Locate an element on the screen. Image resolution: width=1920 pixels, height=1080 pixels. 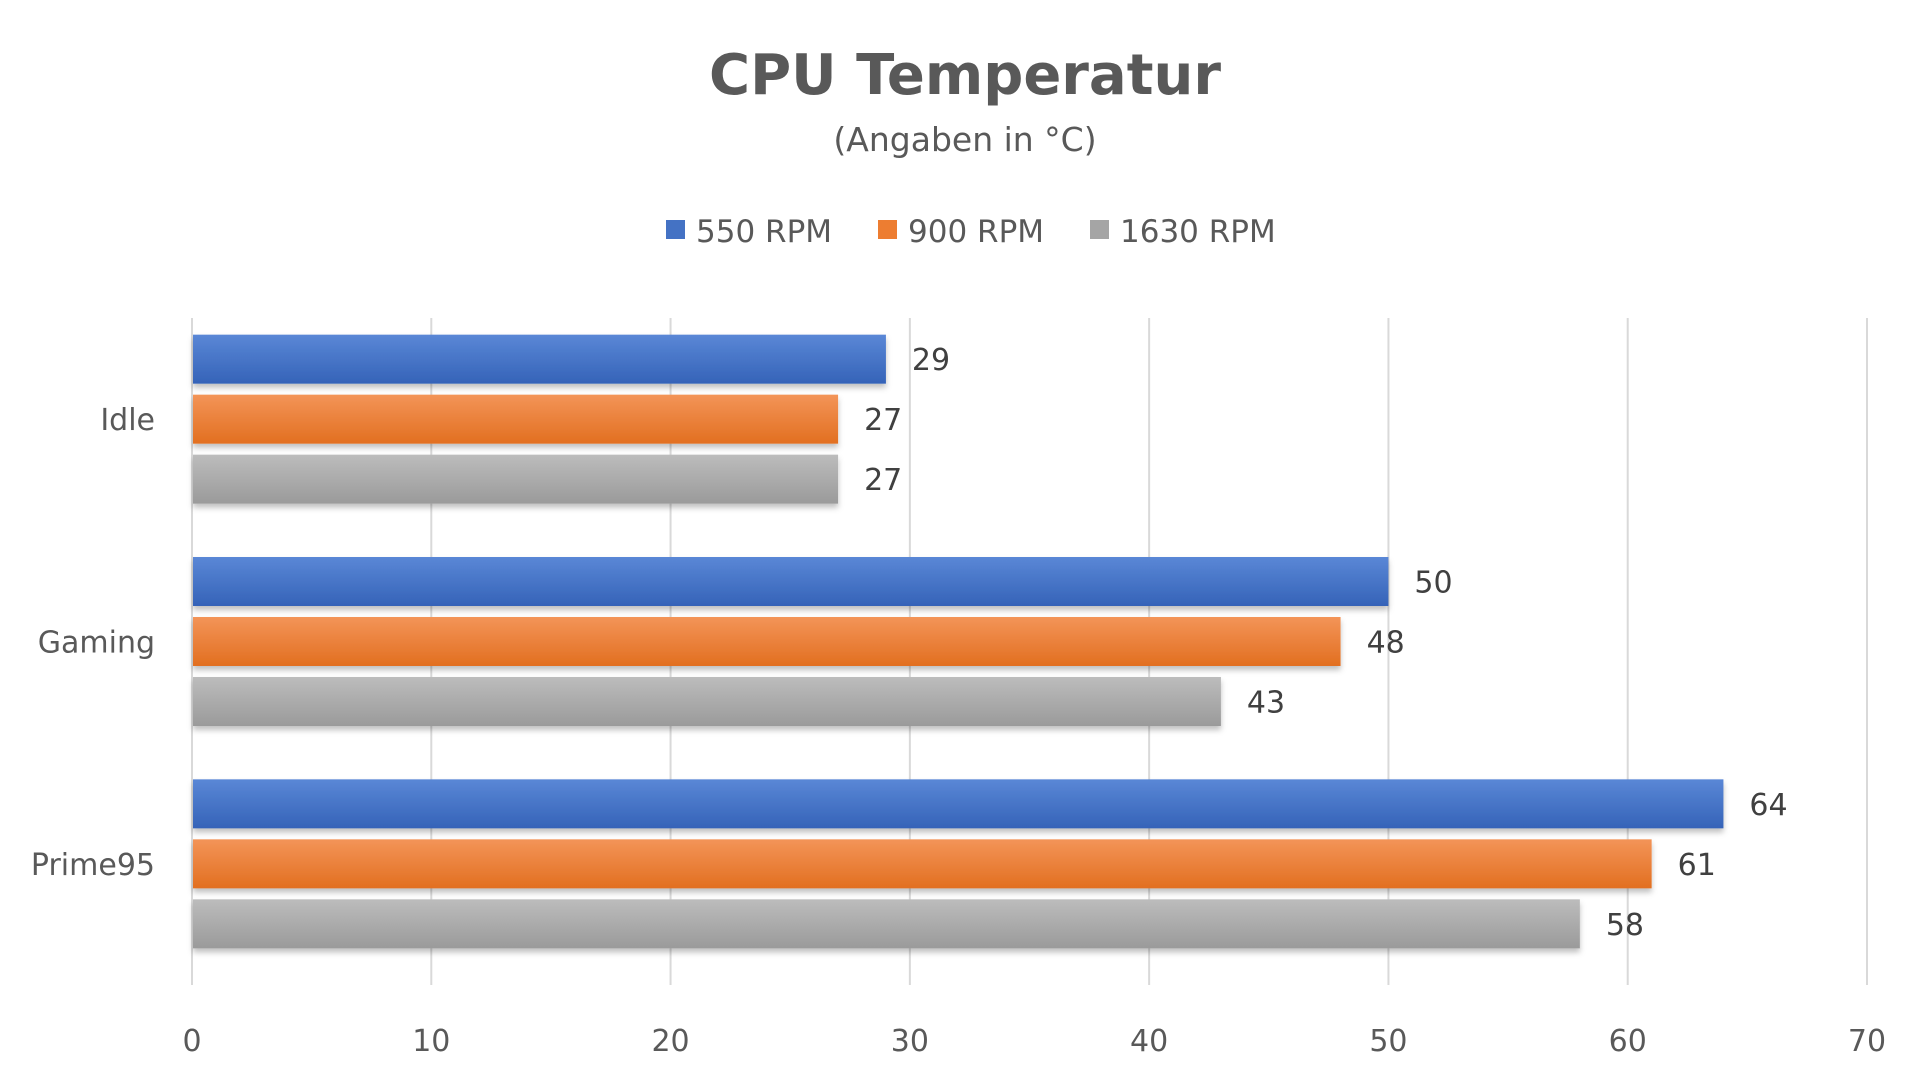
x-tick-label: 0 is located at coordinates (191, 1041).